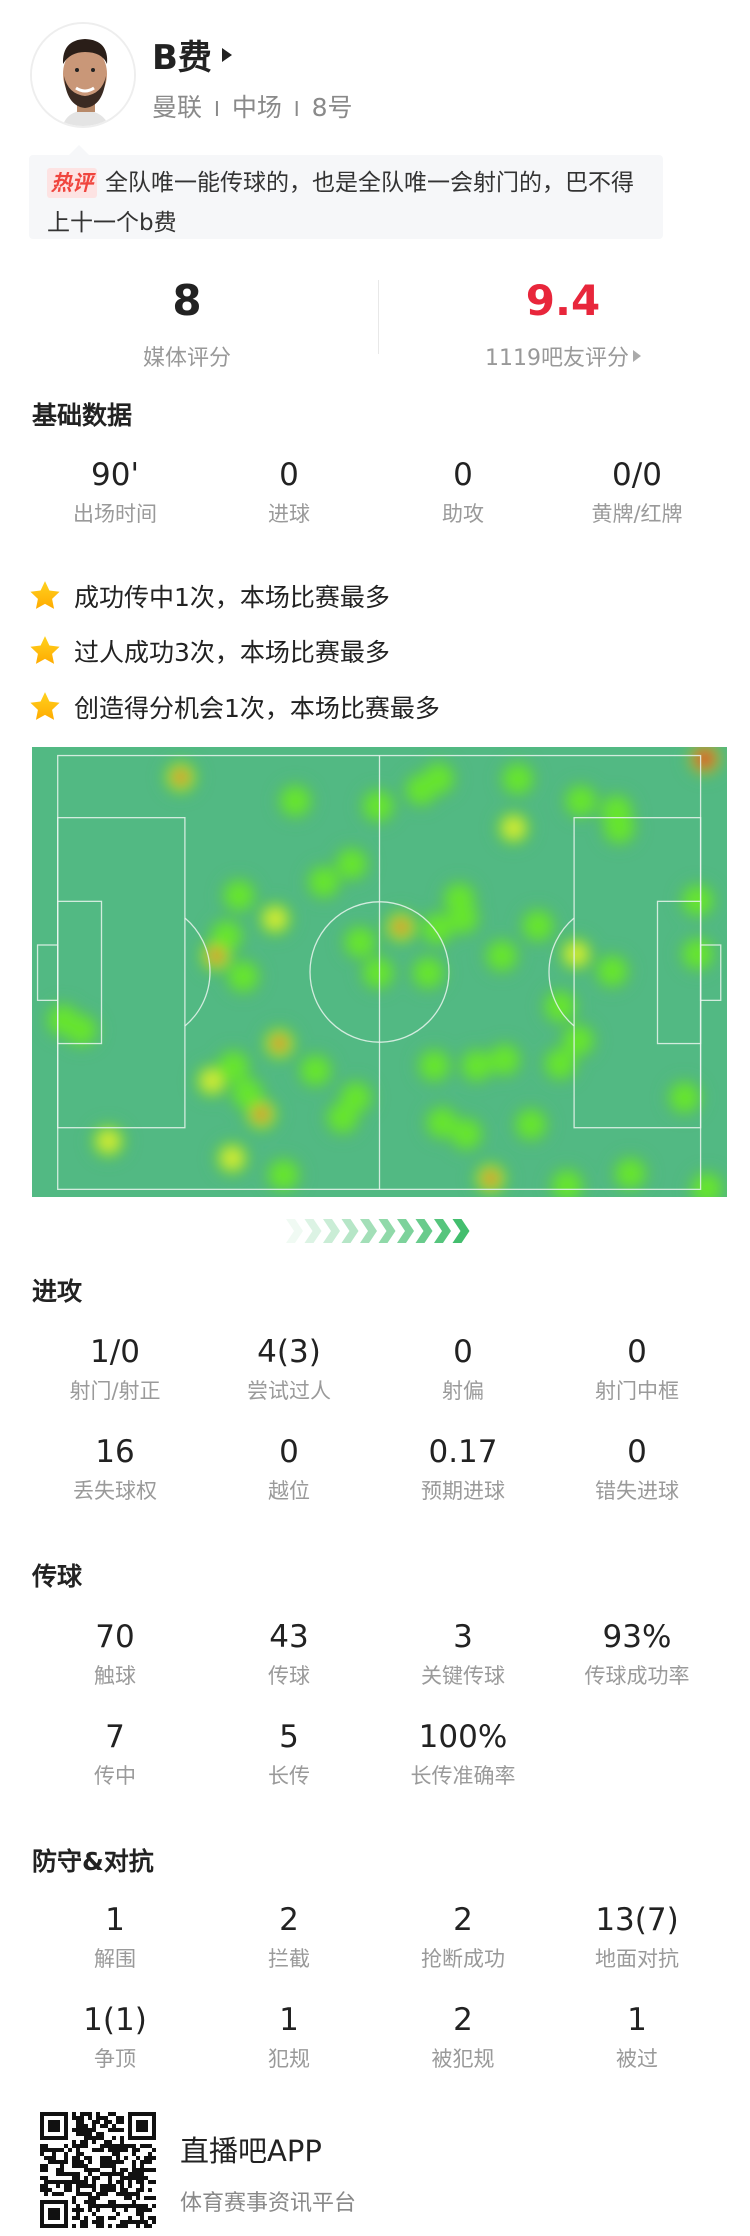  Describe the element at coordinates (115, 1754) in the screenshot. I see `passing-stat: 7 传中` at that location.